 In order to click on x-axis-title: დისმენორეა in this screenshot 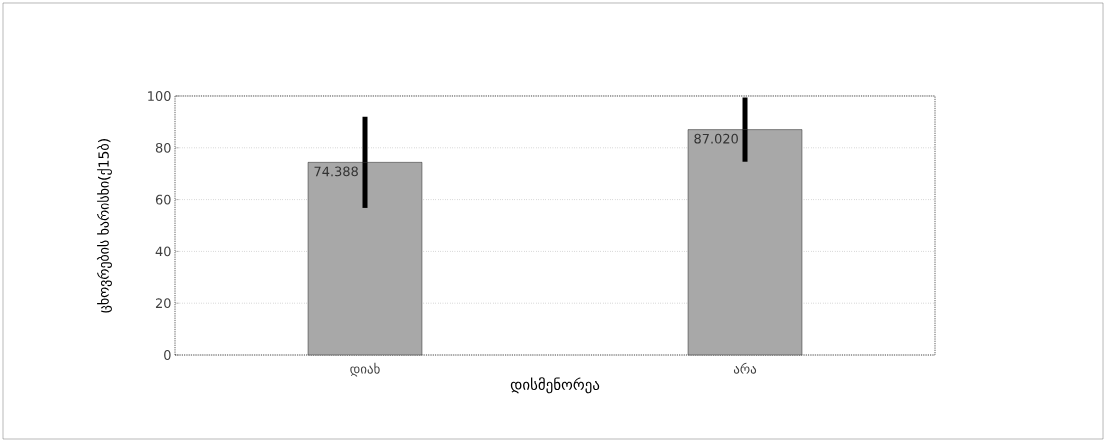, I will do `click(555, 385)`.